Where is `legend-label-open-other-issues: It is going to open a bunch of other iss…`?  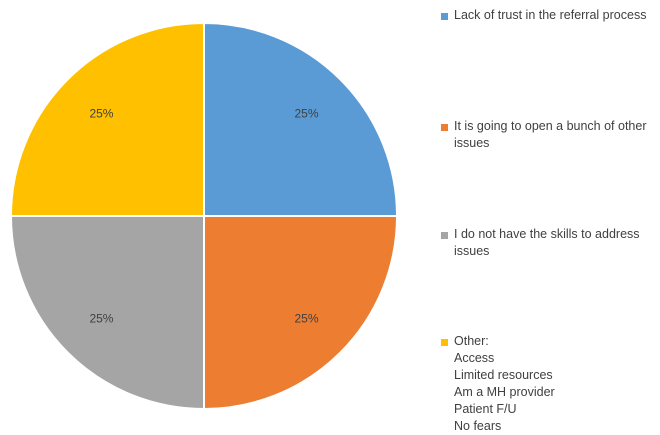
legend-label-open-other-issues: It is going to open a bunch of other iss… is located at coordinates (550, 134).